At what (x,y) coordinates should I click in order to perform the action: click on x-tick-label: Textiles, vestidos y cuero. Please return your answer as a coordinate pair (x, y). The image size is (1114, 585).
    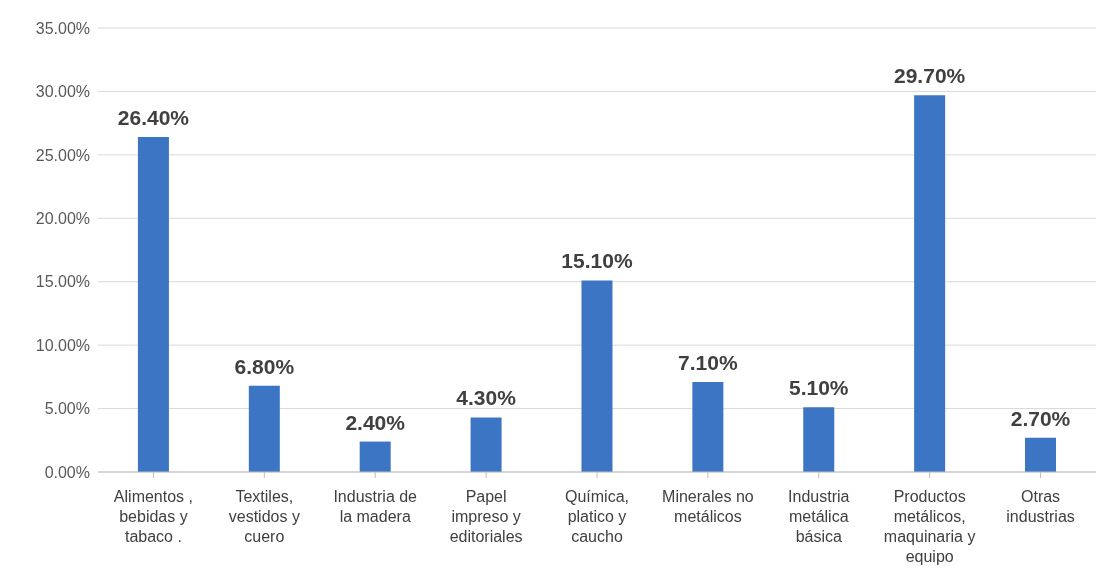
    Looking at the image, I should click on (264, 517).